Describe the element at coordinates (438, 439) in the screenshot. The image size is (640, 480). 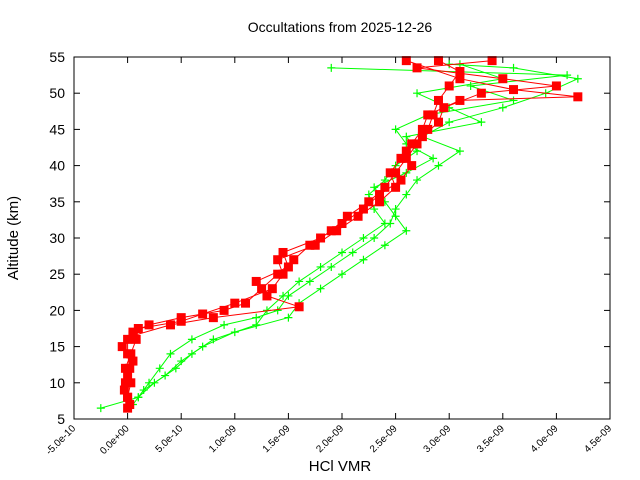
I see `x-tick-label: 3.0e-09` at that location.